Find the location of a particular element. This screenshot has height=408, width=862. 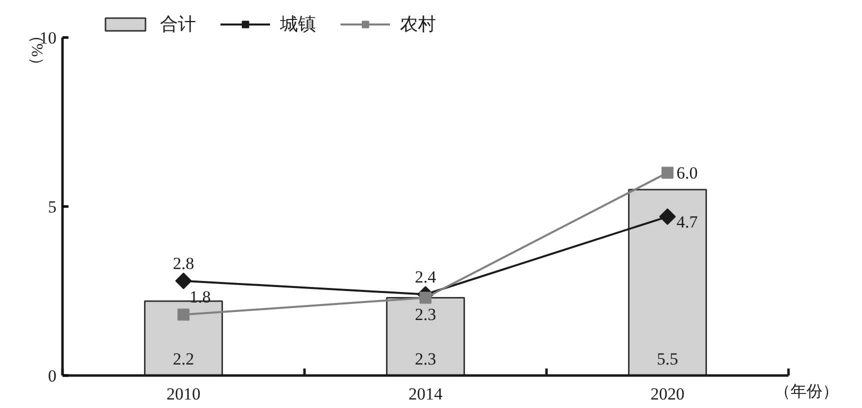

y-tick-label: 5 is located at coordinates (52, 207).